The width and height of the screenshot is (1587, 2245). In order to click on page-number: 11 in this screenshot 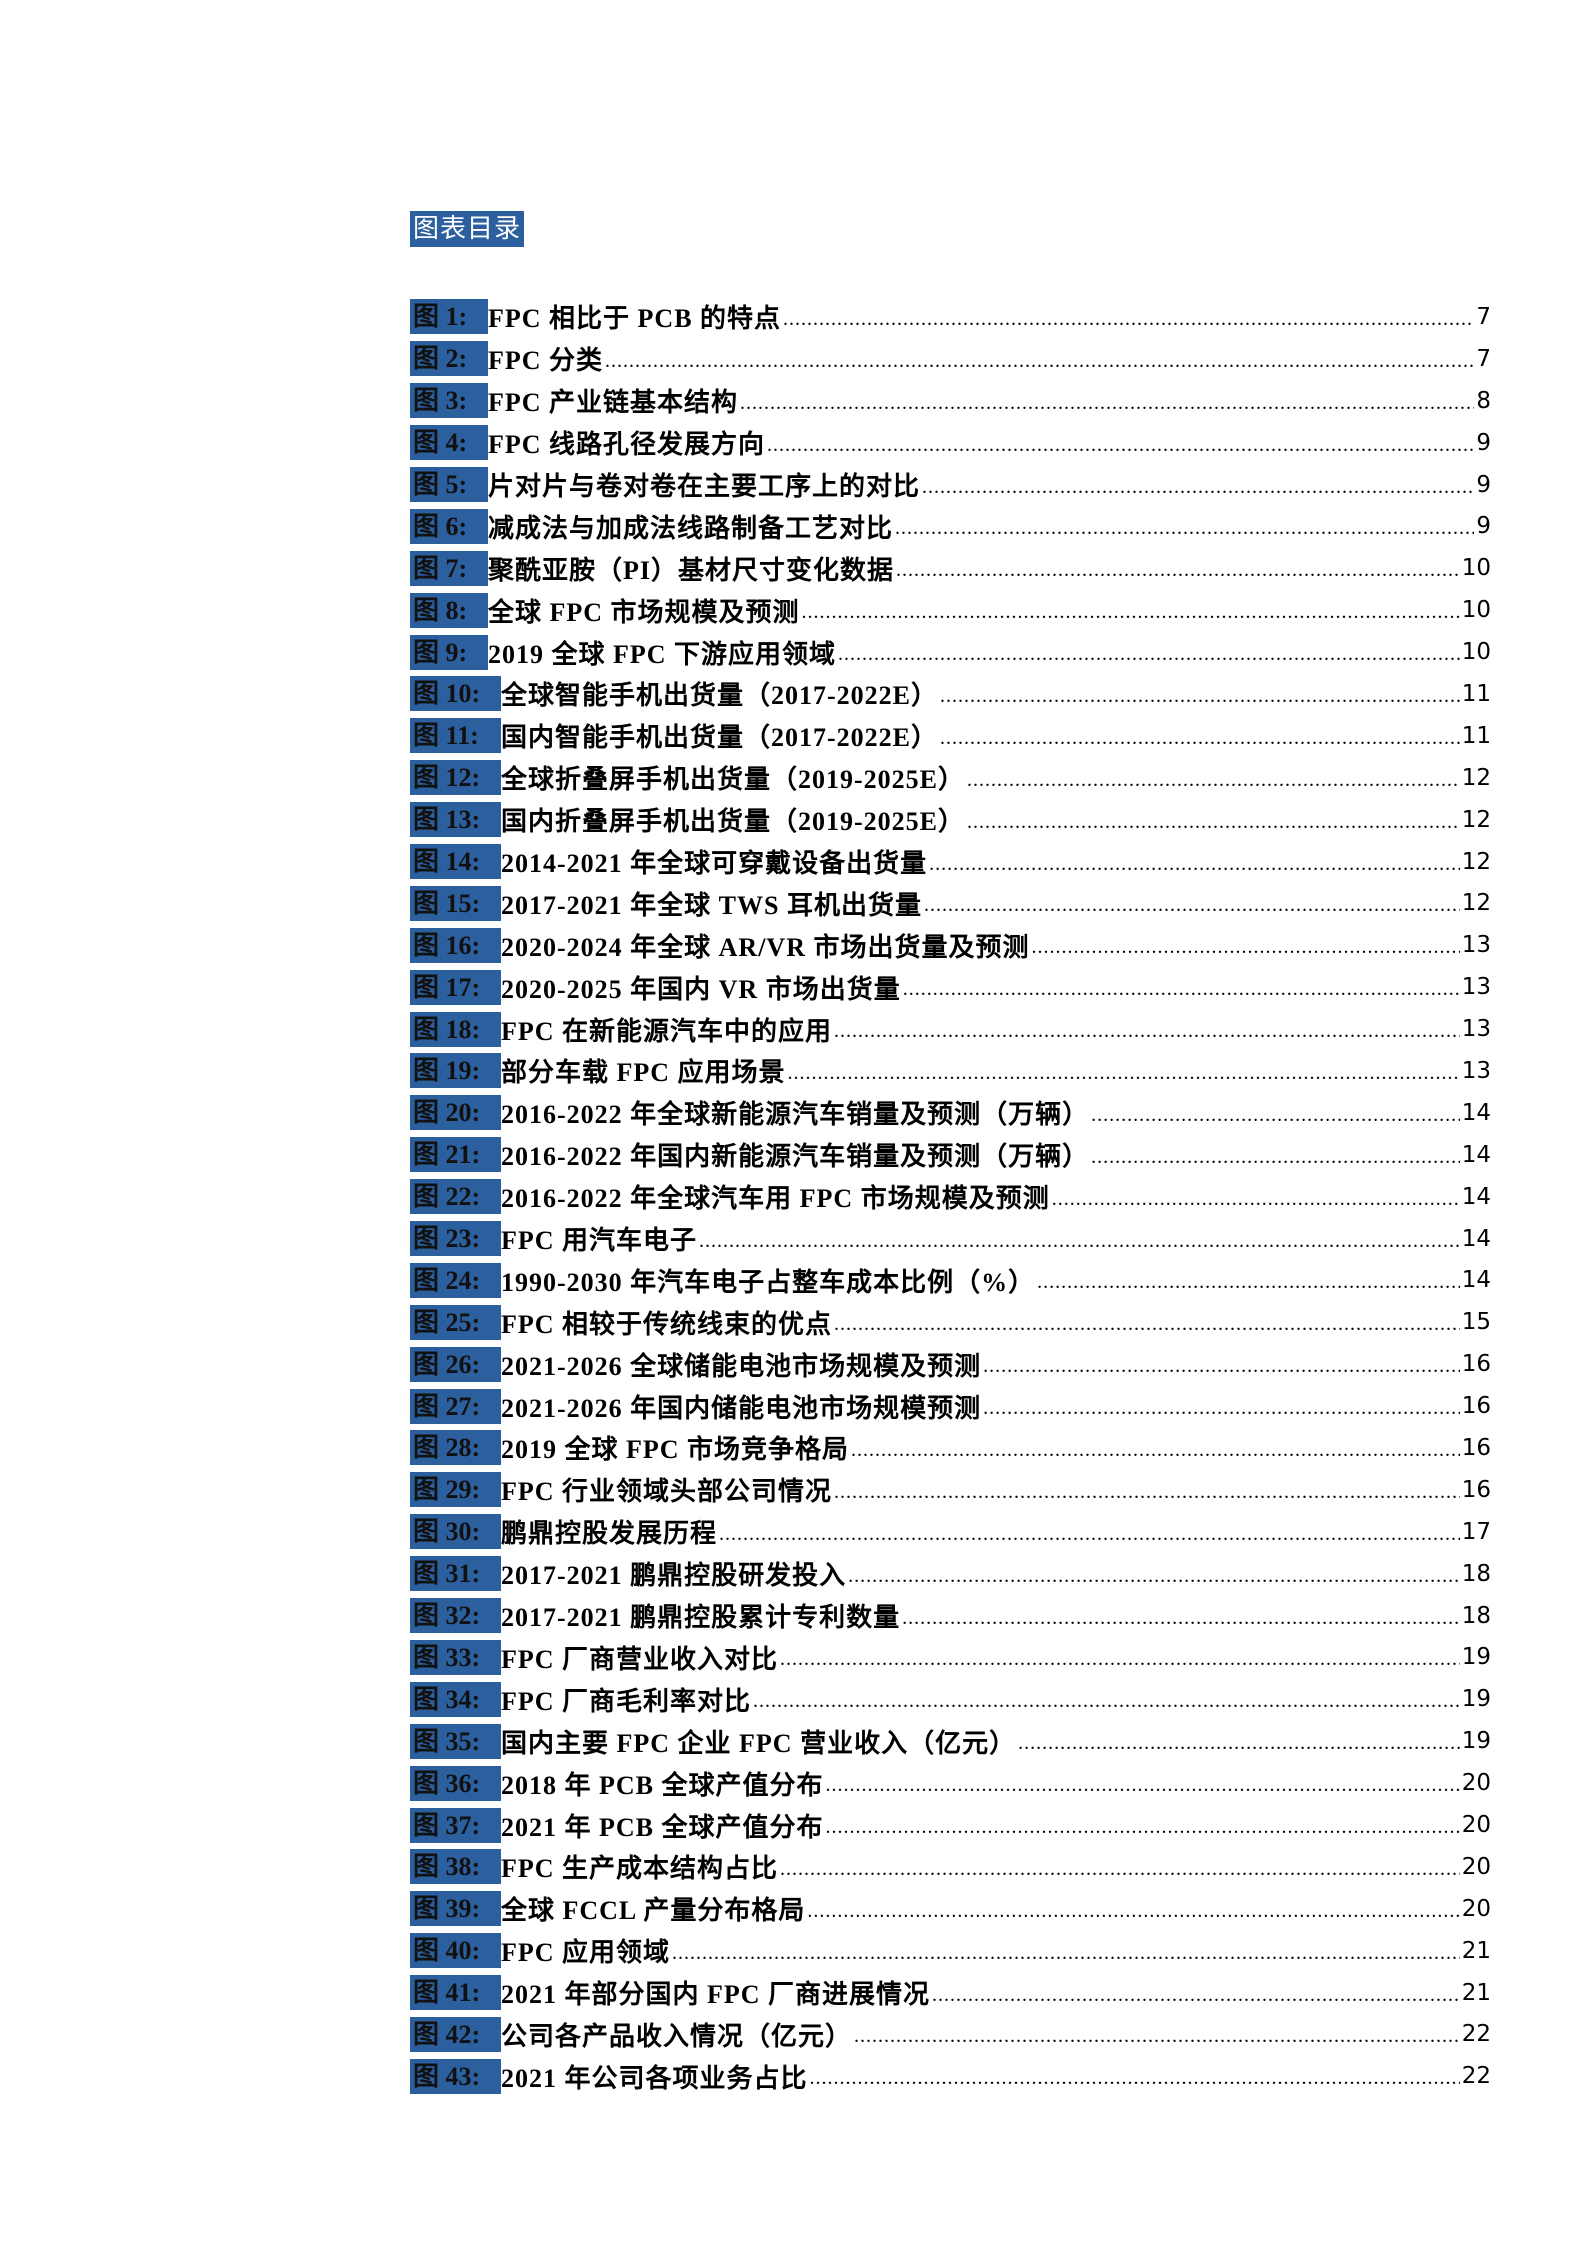, I will do `click(1476, 735)`.